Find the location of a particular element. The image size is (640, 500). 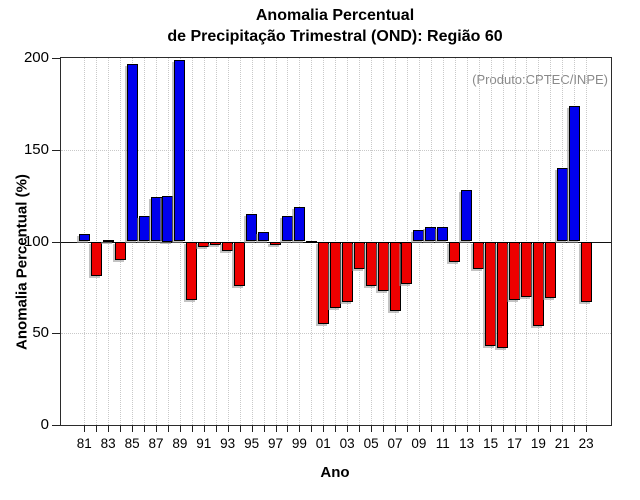

x-tick-label: 87 is located at coordinates (156, 443).